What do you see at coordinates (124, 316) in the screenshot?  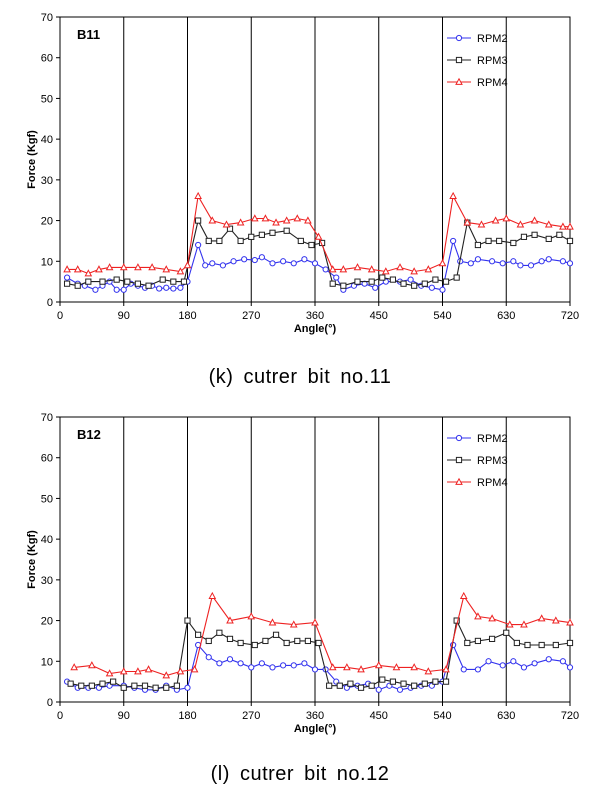 I see `x-tick-label: 90` at bounding box center [124, 316].